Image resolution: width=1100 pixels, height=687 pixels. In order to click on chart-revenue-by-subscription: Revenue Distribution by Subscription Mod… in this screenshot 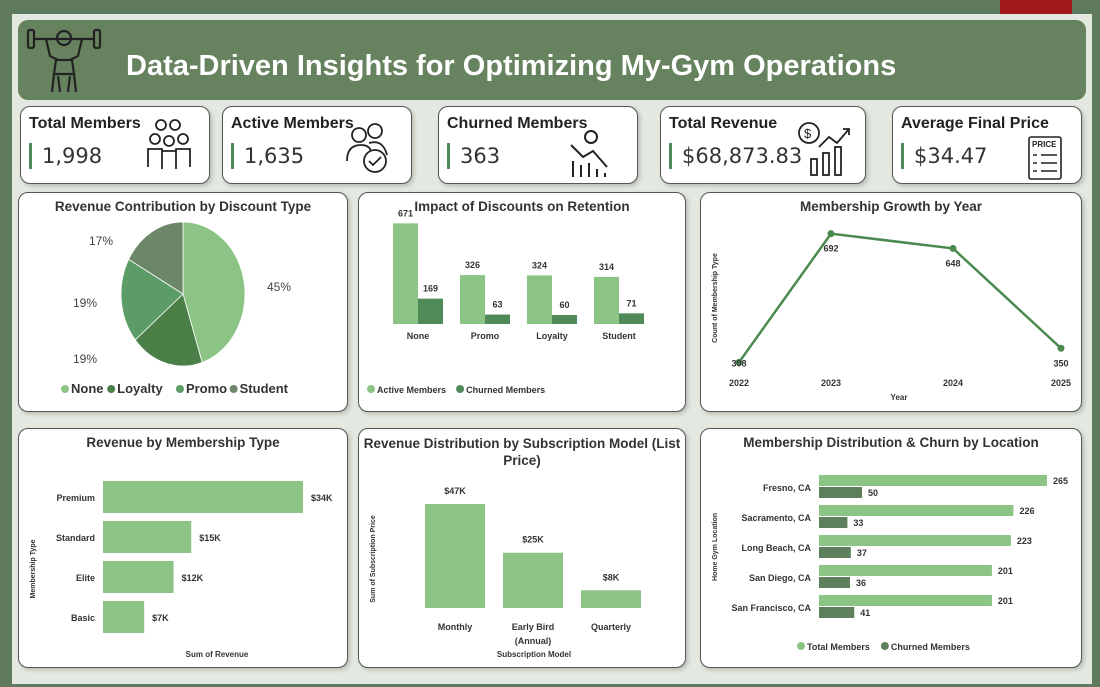, I will do `click(522, 548)`.